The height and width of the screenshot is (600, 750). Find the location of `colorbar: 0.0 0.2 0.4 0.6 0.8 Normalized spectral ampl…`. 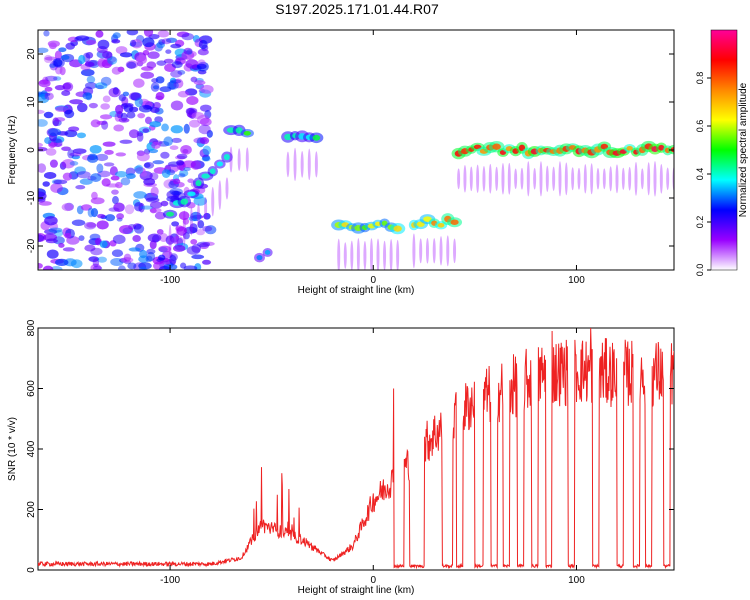

colorbar: 0.0 0.2 0.4 0.6 0.8 Normalized spectral ampl… is located at coordinates (722, 152).